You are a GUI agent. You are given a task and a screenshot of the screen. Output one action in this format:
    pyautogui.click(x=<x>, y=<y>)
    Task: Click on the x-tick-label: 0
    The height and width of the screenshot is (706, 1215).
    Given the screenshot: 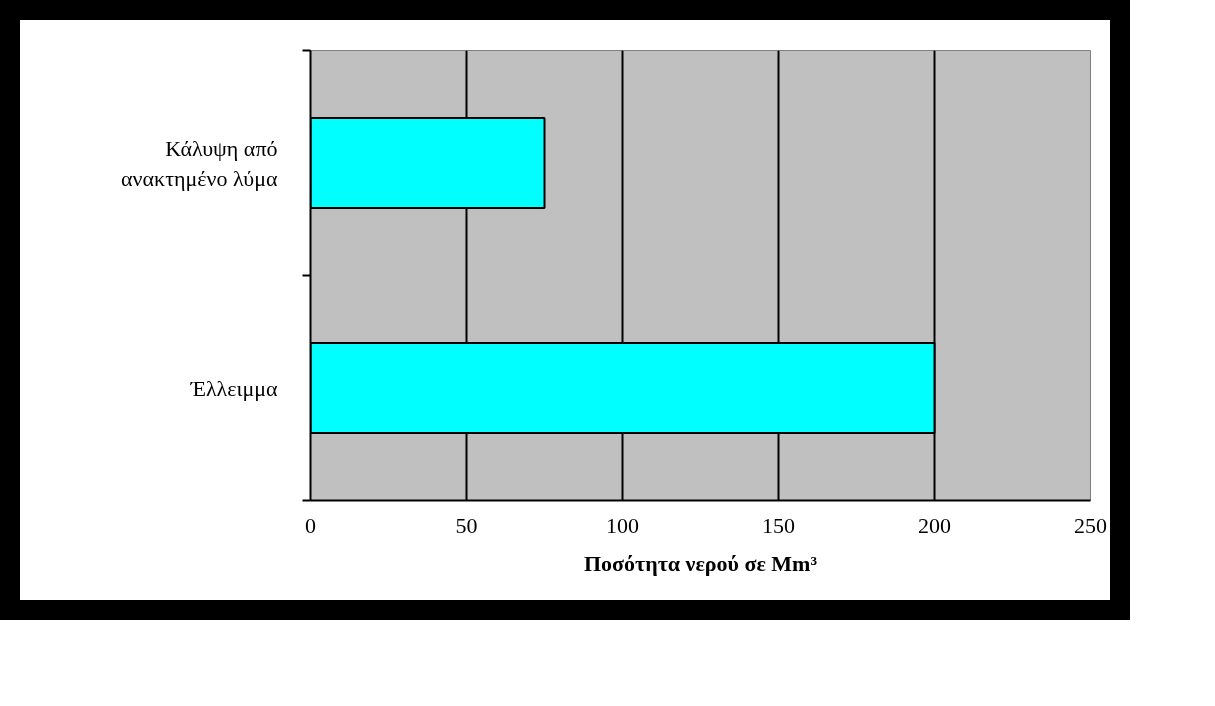 What is the action you would take?
    pyautogui.click(x=310, y=525)
    